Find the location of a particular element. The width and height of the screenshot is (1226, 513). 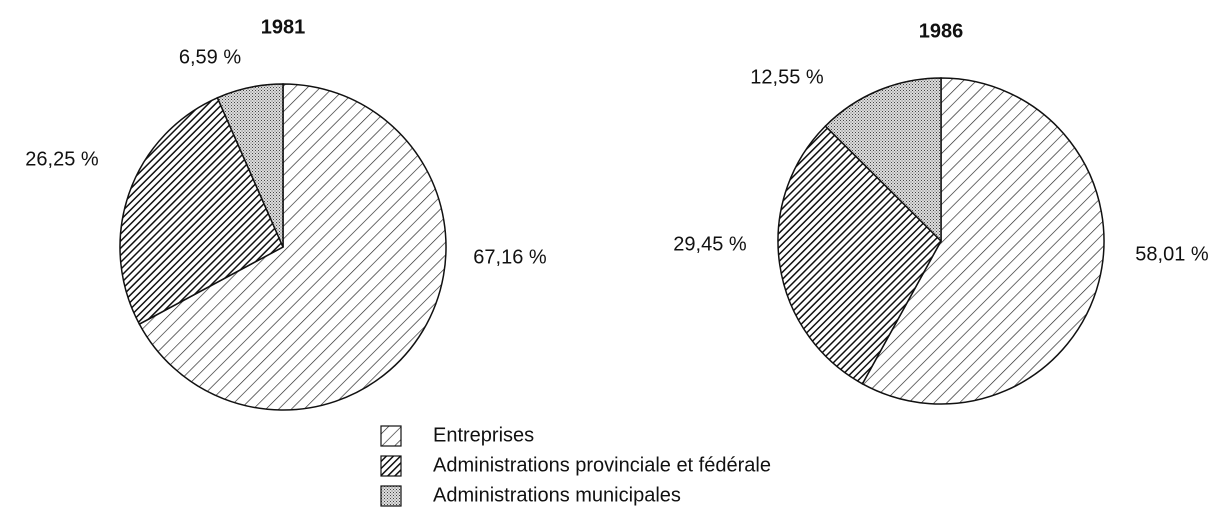

slice-label: 58,01 % is located at coordinates (1172, 254).